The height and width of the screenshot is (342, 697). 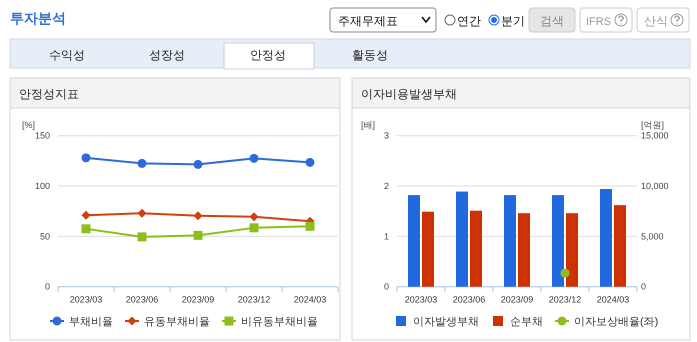 I want to click on text: 주재무제표, so click(x=368, y=21).